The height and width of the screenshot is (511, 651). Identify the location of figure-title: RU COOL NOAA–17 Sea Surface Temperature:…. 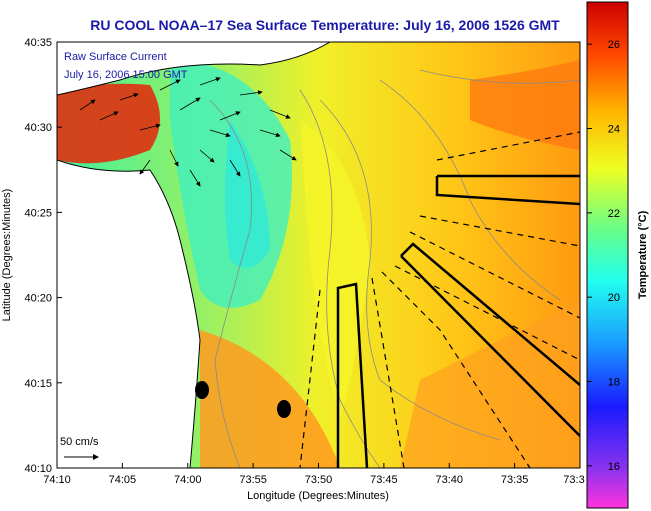
(325, 25).